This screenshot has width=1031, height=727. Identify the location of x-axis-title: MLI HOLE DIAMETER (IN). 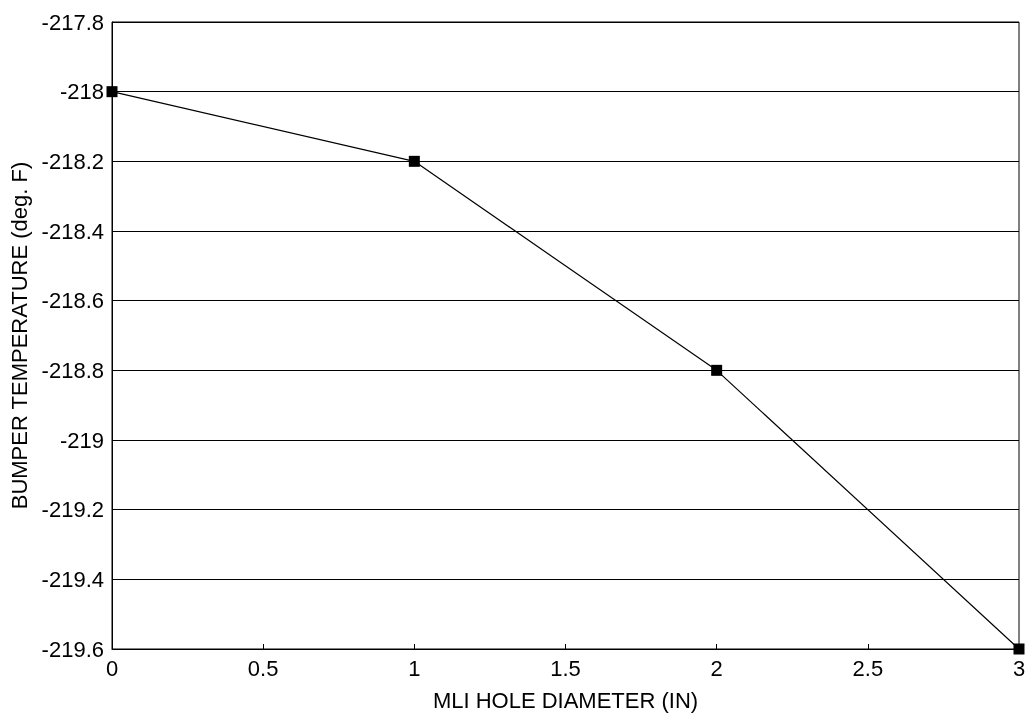
(565, 700).